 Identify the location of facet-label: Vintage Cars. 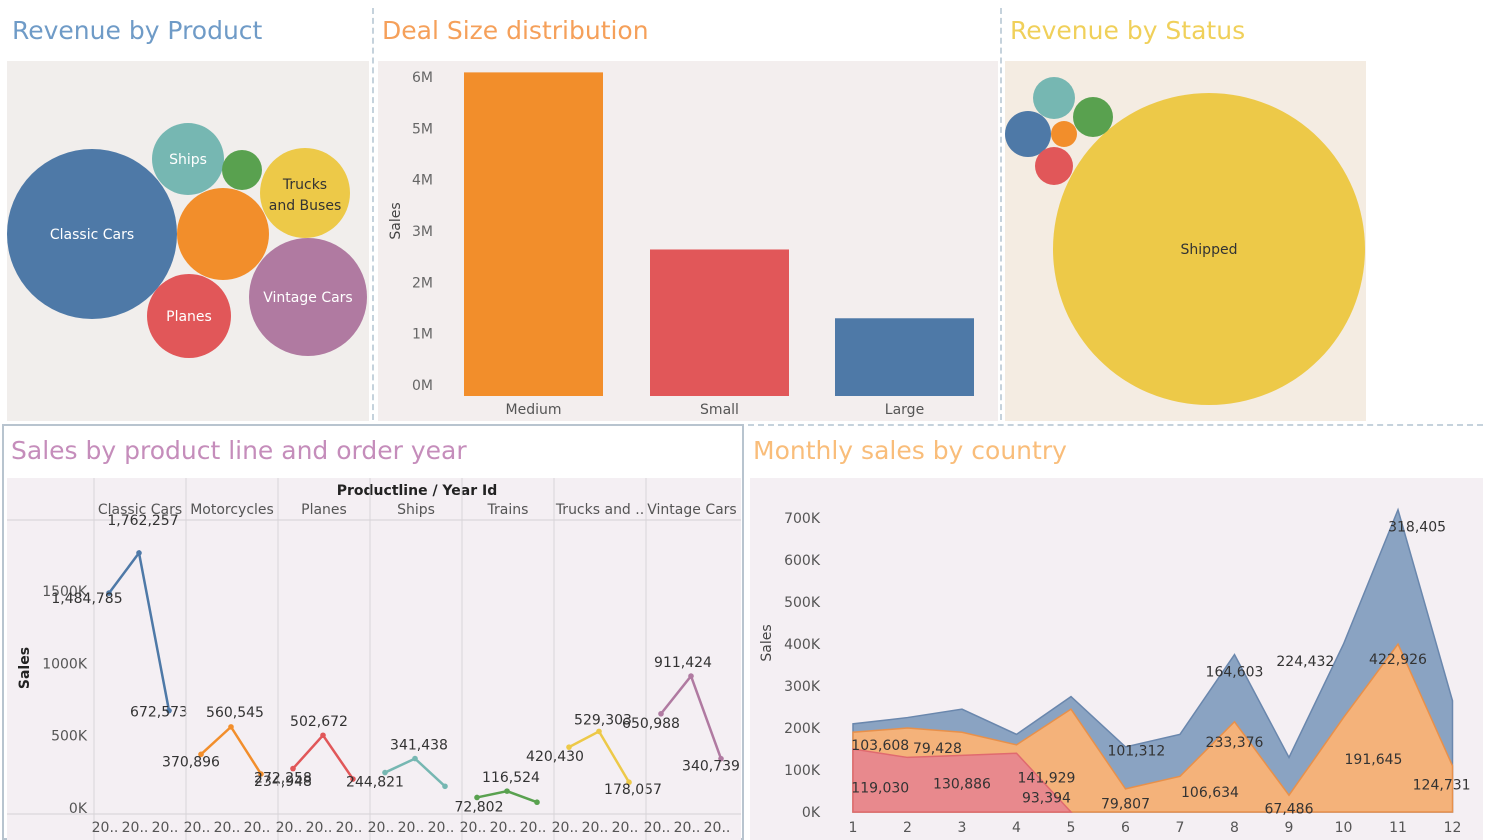
(691, 510).